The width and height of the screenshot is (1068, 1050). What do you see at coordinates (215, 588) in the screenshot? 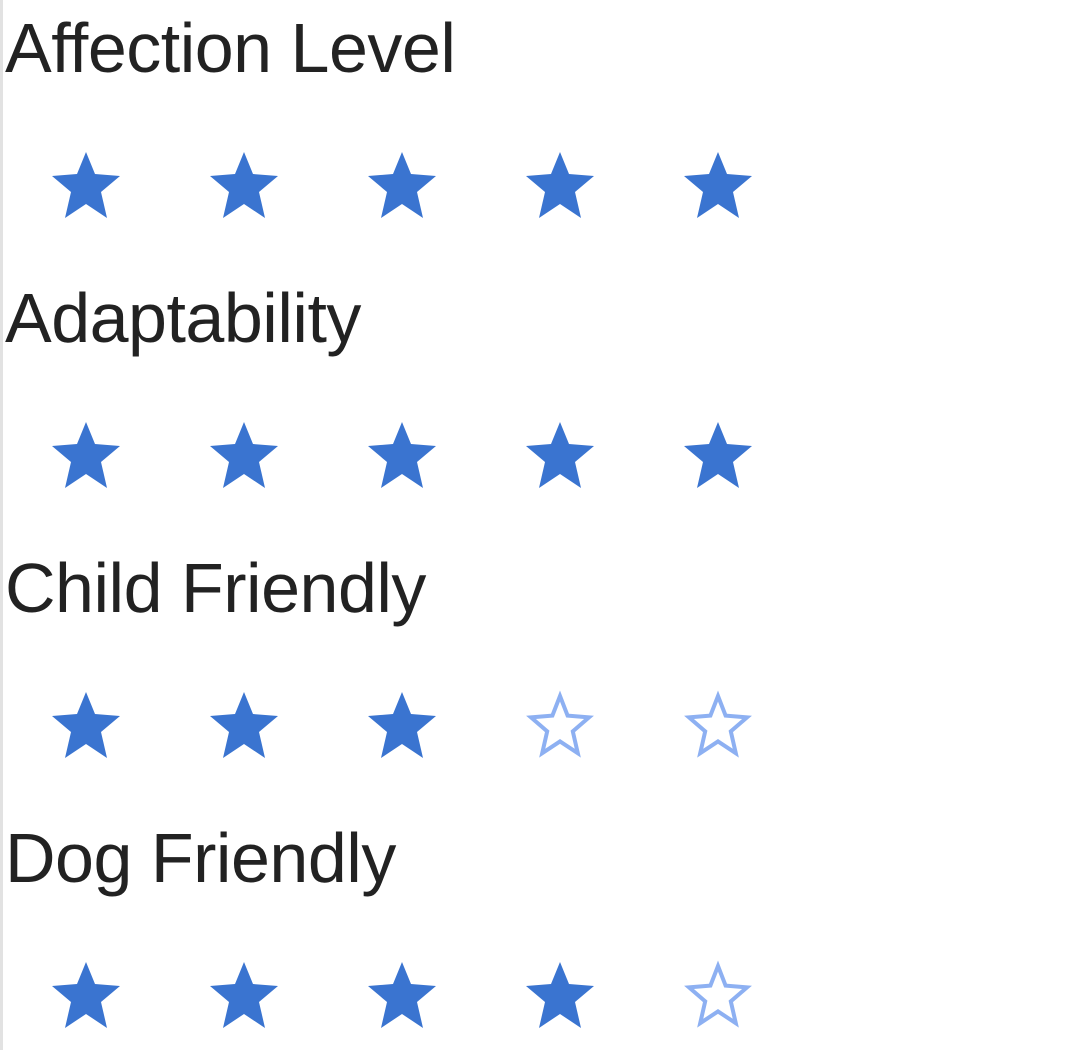
I see `rating-label: Child Friendly` at bounding box center [215, 588].